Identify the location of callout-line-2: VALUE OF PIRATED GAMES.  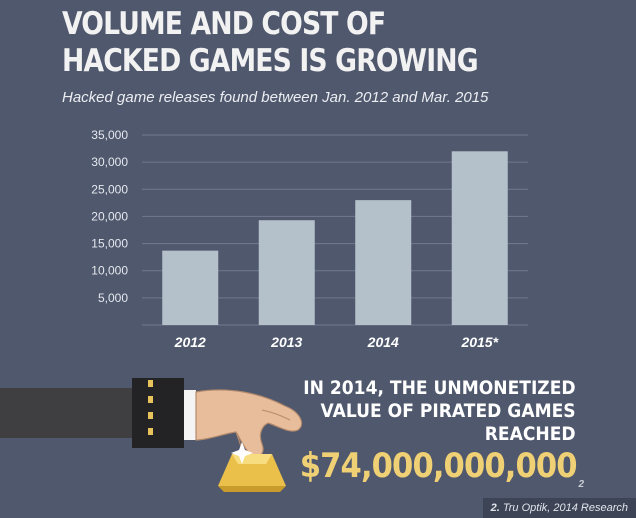
(448, 411).